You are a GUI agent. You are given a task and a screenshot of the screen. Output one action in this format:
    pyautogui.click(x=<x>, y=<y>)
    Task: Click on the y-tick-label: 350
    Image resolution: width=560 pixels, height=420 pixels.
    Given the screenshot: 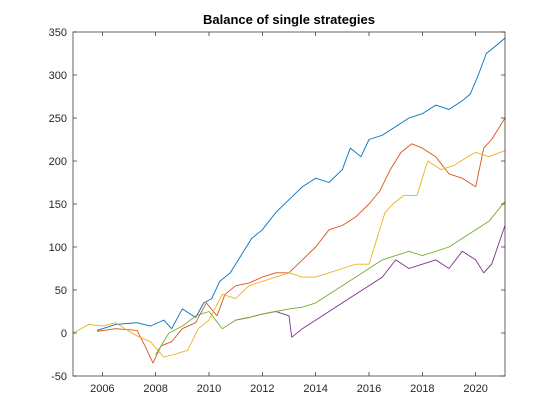 What is the action you would take?
    pyautogui.click(x=58, y=33)
    